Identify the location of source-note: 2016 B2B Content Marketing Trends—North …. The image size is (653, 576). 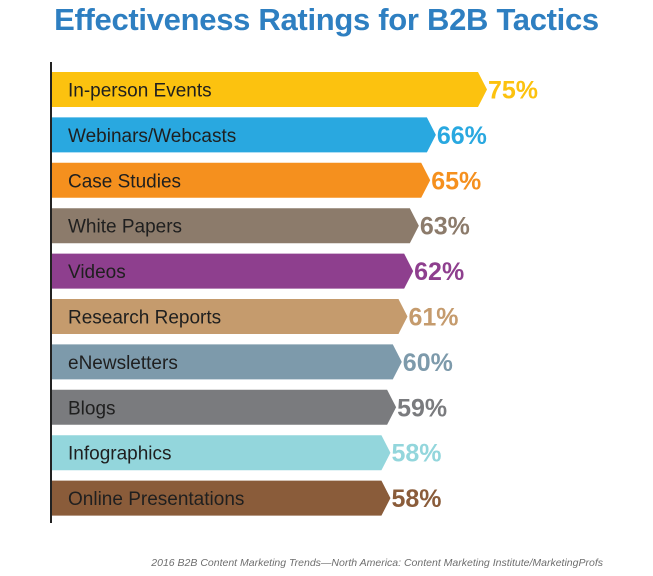
(377, 563).